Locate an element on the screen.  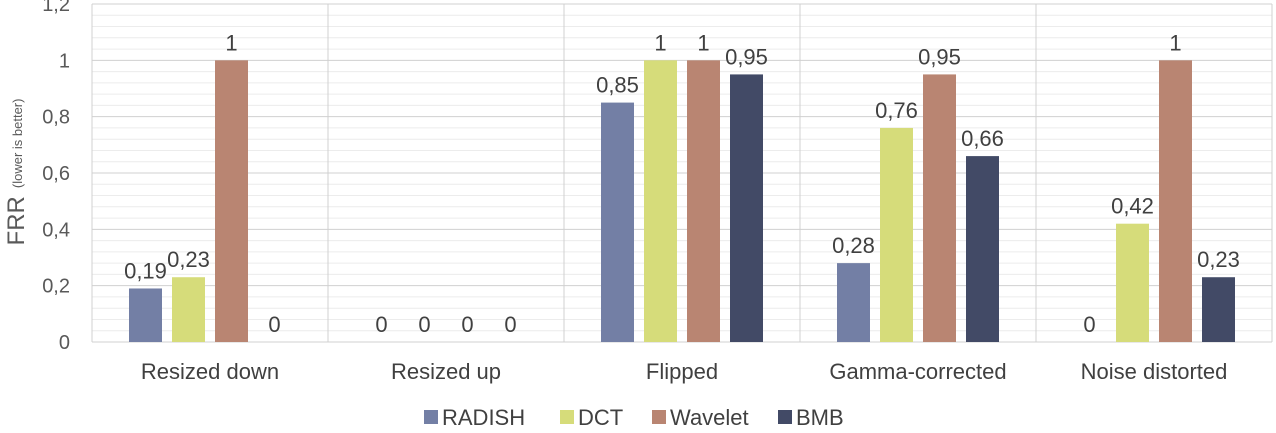
legend-label: Wavelet is located at coordinates (709, 417).